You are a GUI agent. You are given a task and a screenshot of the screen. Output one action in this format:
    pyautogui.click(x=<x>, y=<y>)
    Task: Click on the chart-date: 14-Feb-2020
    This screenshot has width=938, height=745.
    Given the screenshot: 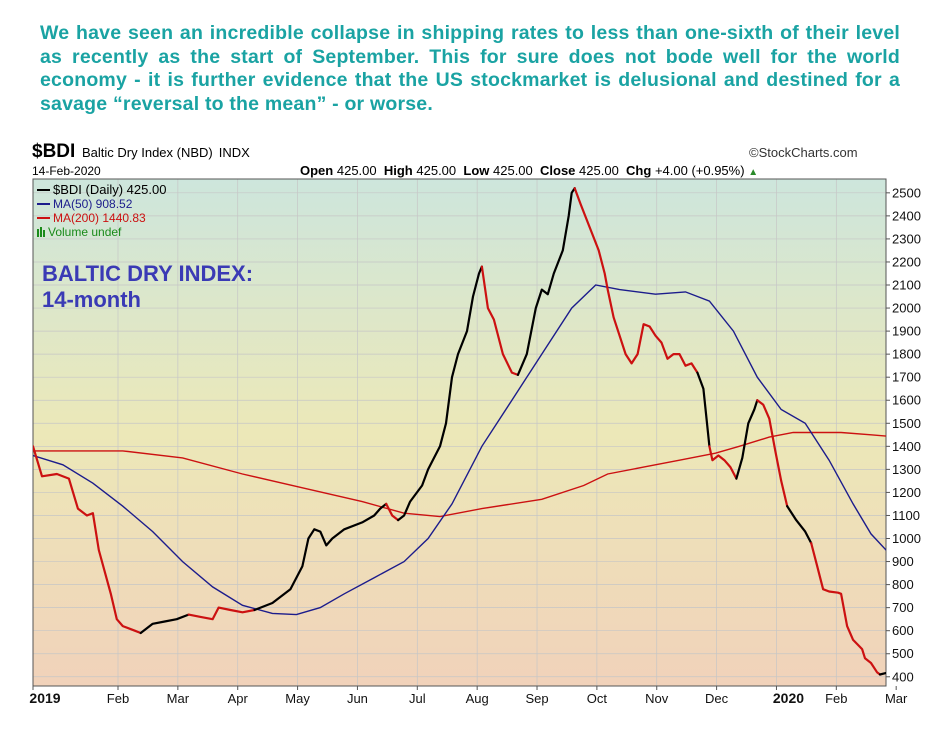 What is the action you would take?
    pyautogui.click(x=66, y=171)
    